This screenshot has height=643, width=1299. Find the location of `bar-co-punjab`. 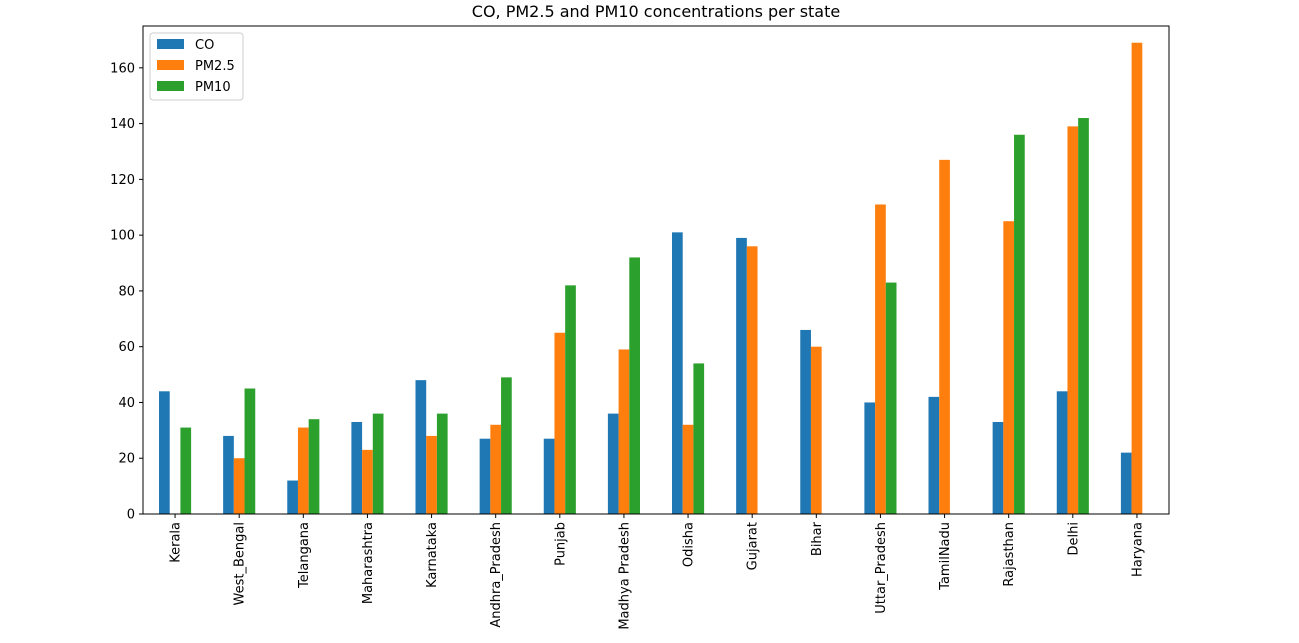

bar-co-punjab is located at coordinates (549, 476).